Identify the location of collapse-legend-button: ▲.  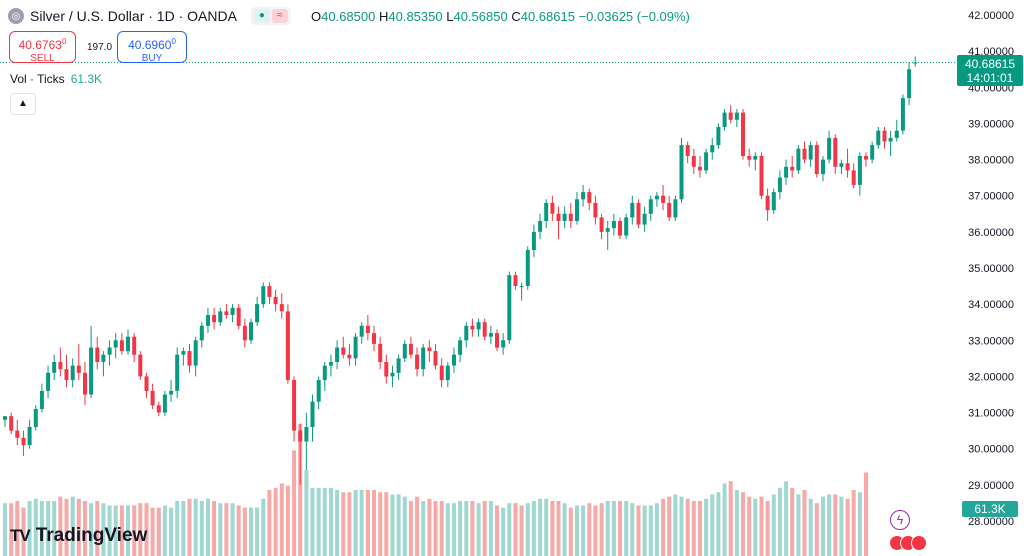
(23, 104).